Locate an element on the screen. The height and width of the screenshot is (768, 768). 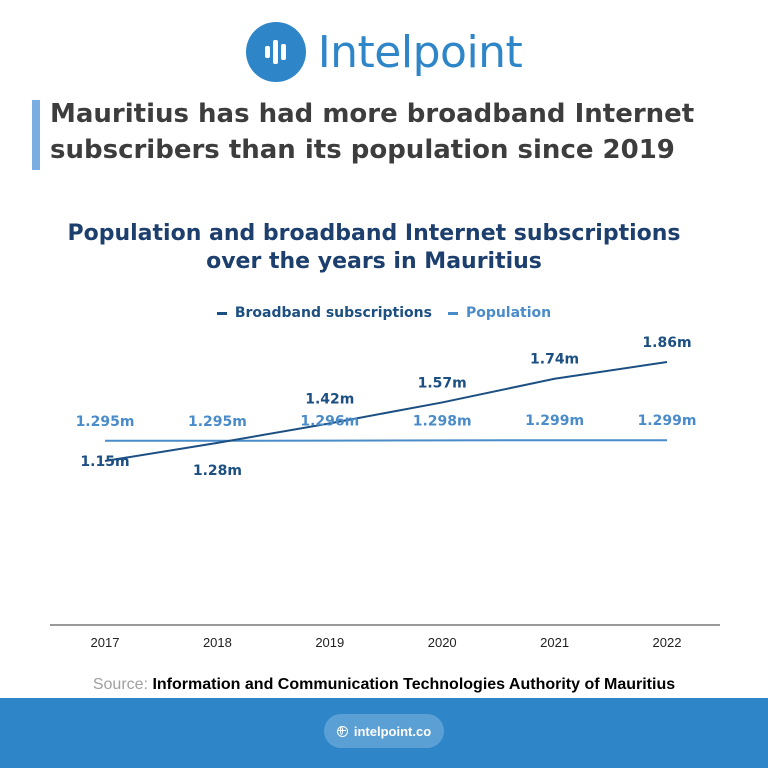
website-link: intelpoint.co is located at coordinates (384, 731).